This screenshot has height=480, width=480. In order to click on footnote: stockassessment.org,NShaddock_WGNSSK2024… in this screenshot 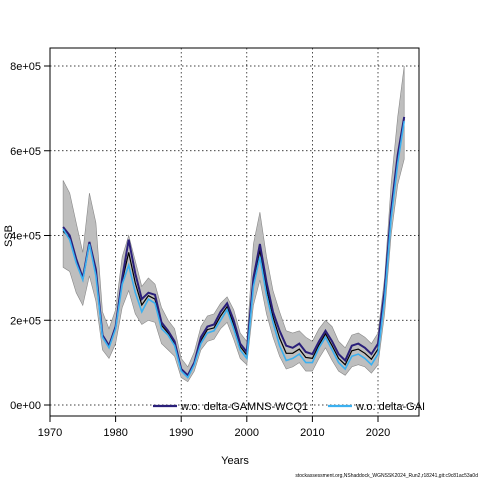, I will do `click(386, 476)`.